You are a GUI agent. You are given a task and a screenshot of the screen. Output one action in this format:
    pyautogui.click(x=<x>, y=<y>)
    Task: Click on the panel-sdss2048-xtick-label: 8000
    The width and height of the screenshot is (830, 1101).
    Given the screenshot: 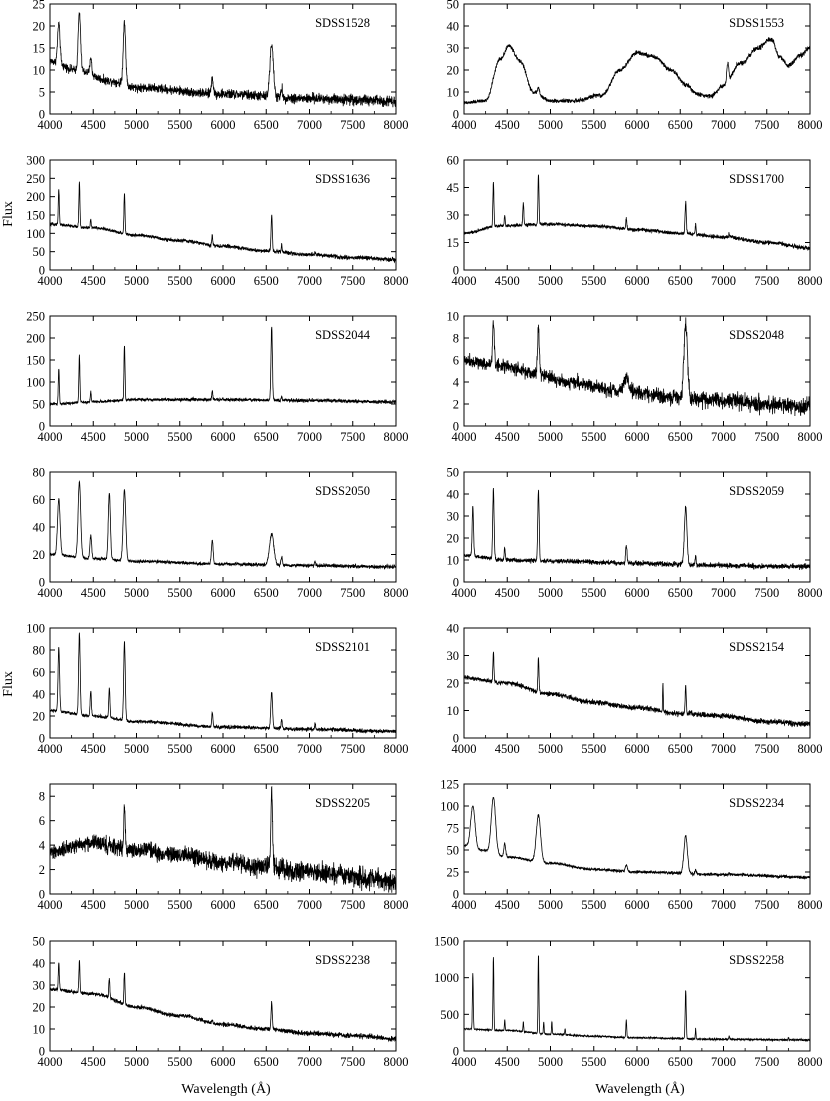 What is the action you would take?
    pyautogui.click(x=810, y=437)
    